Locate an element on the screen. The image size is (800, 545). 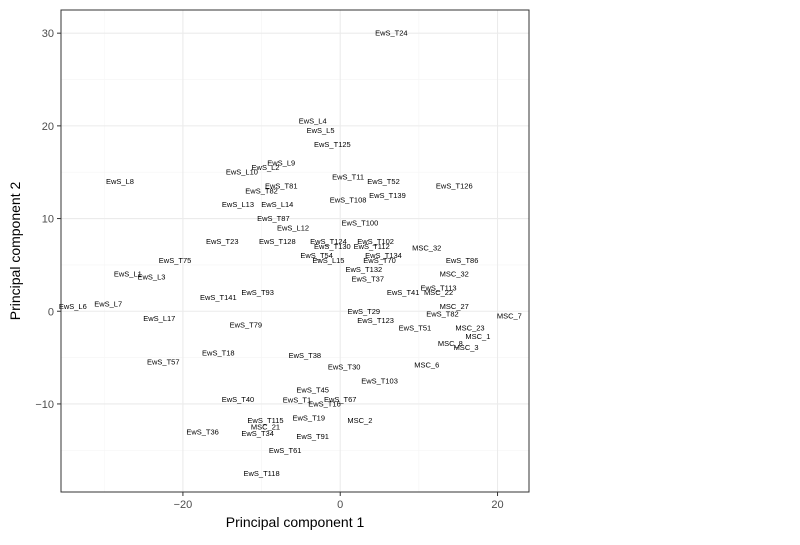
data-point-label: EwS_T100 is located at coordinates (360, 223).